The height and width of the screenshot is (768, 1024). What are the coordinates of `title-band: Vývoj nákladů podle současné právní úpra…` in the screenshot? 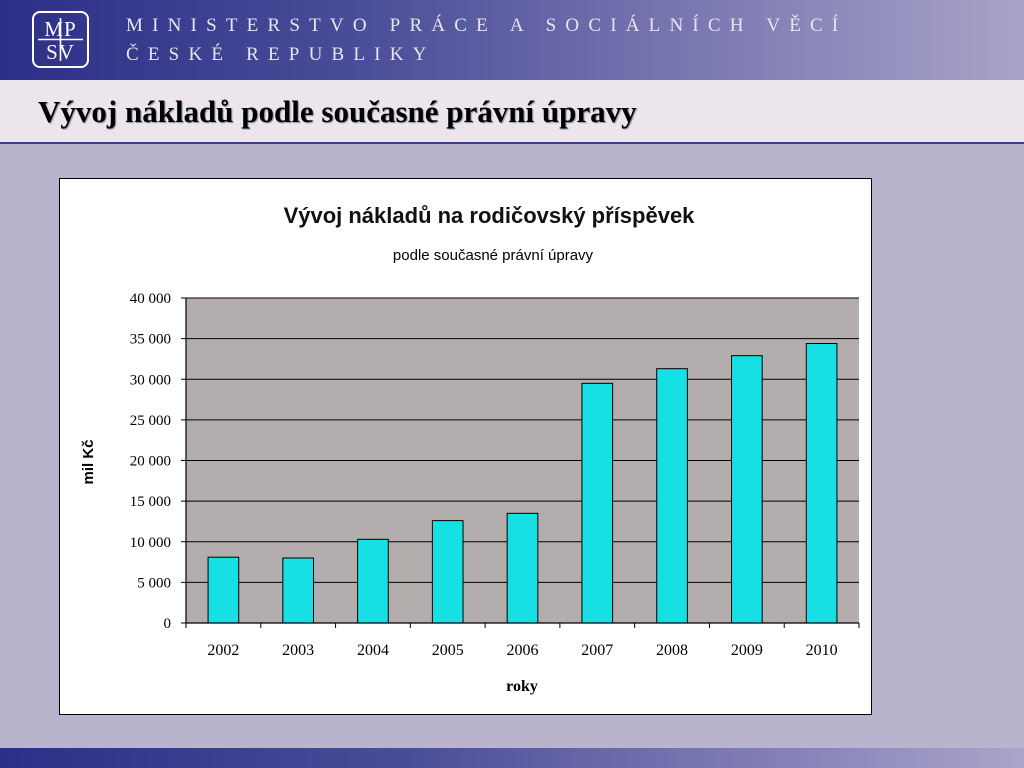 It's located at (512, 112).